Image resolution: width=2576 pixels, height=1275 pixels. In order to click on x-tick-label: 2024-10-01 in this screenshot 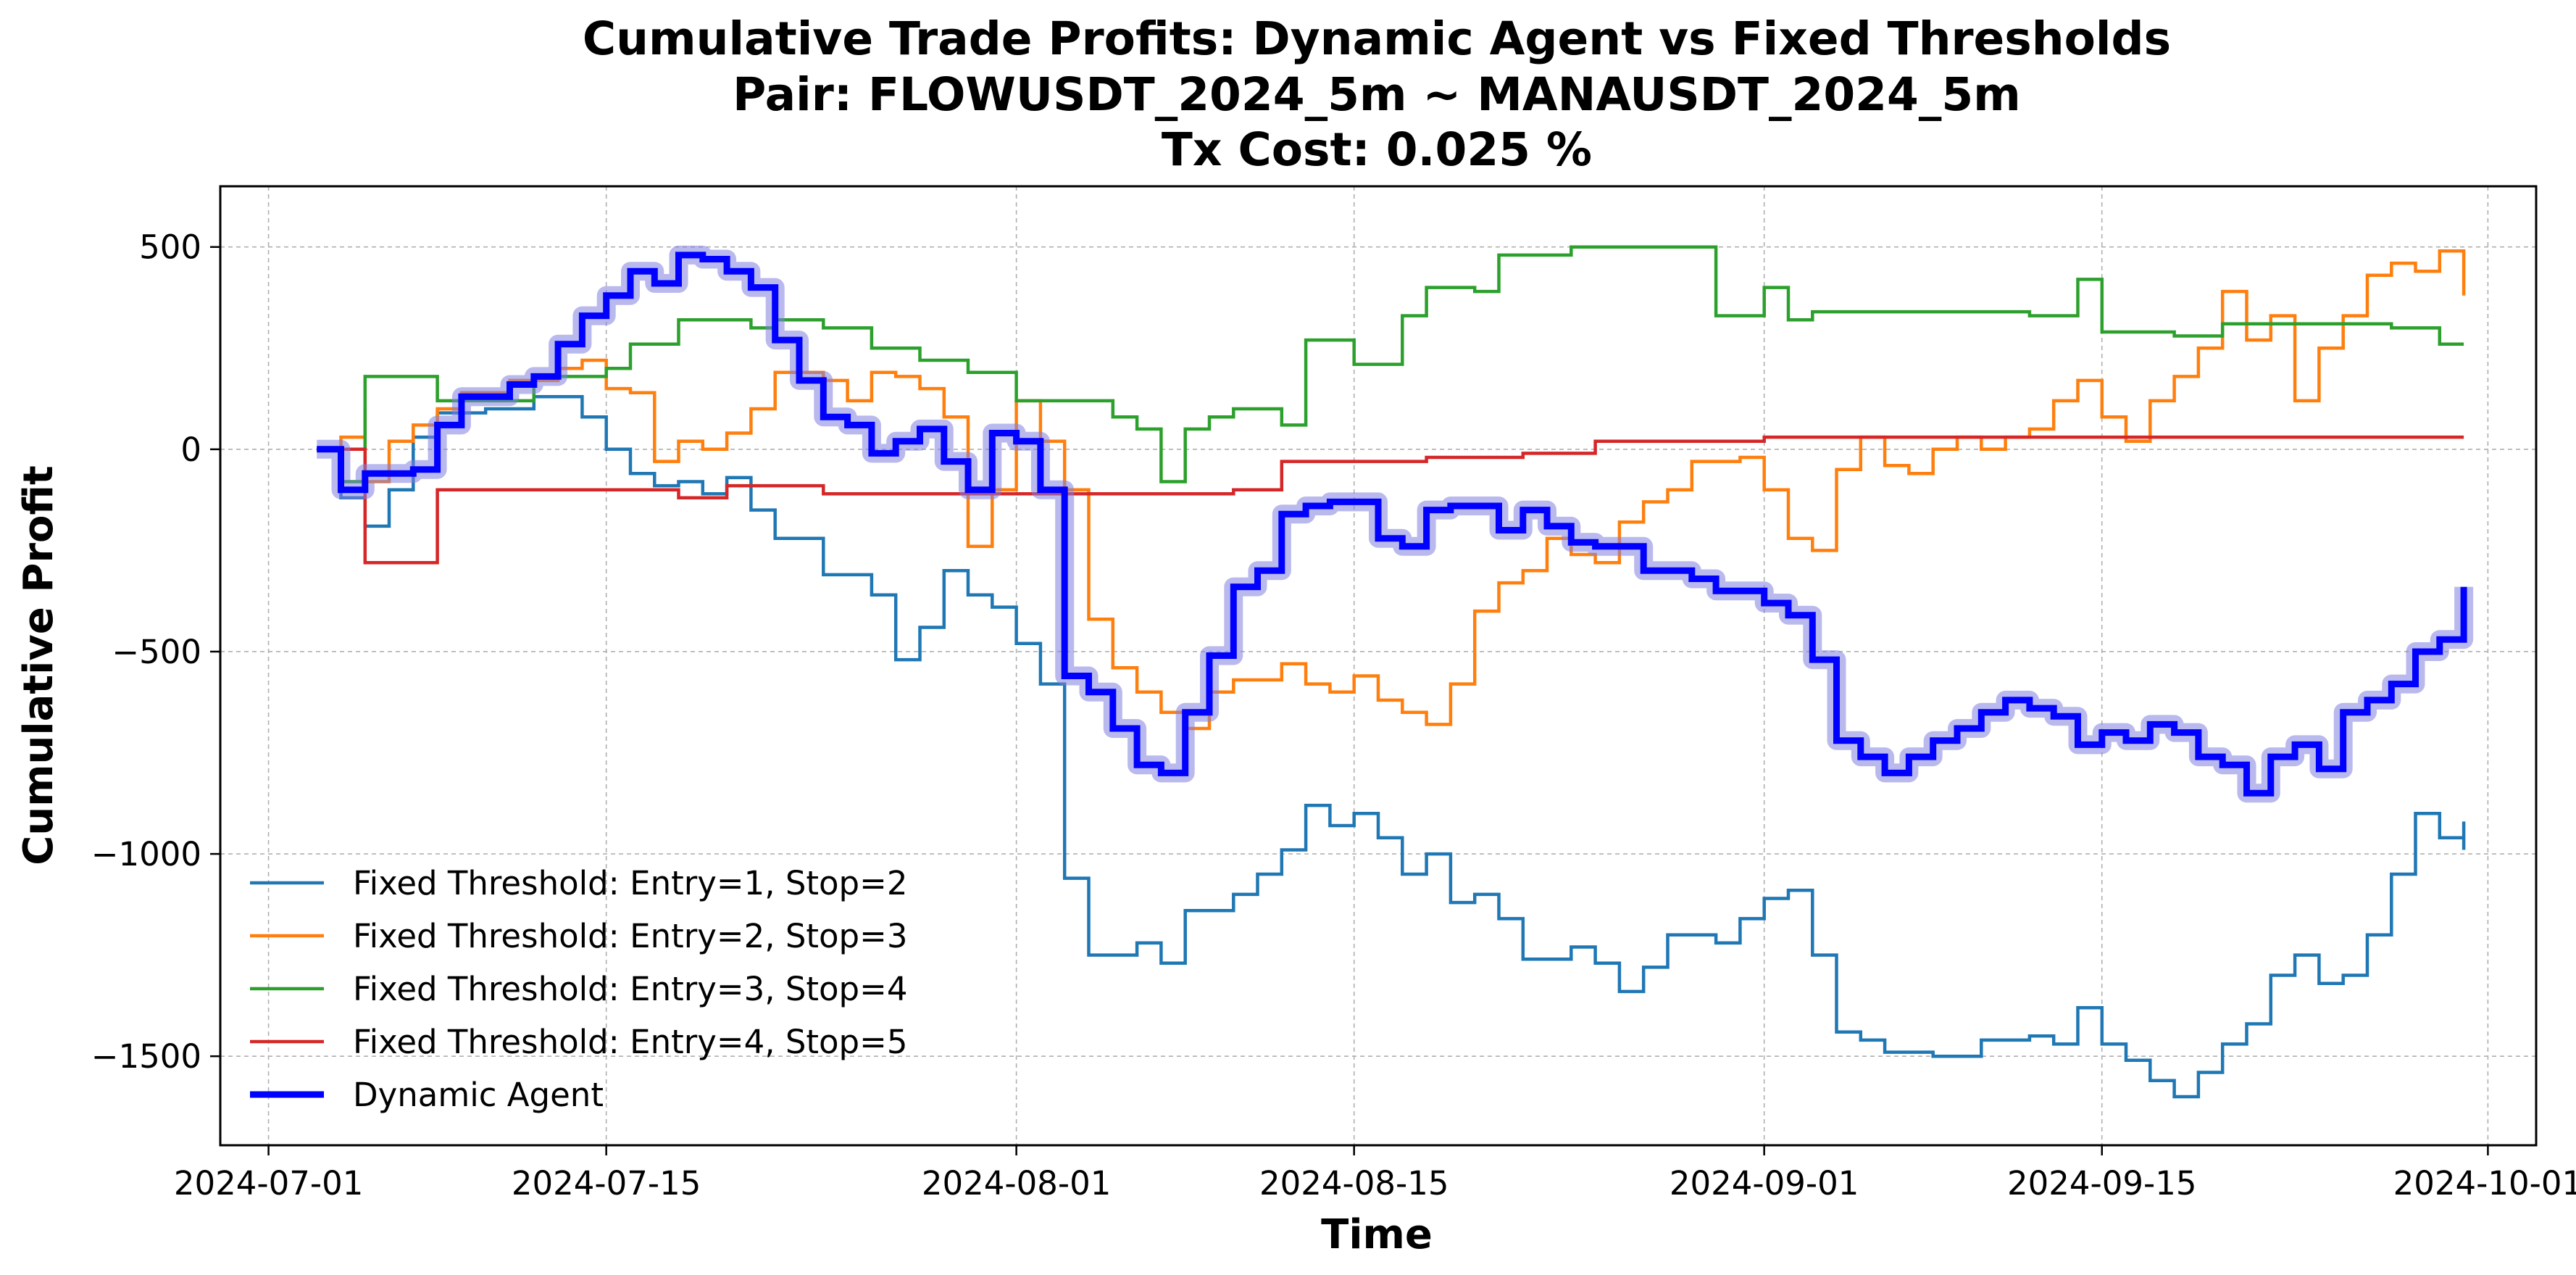, I will do `click(2484, 1183)`.